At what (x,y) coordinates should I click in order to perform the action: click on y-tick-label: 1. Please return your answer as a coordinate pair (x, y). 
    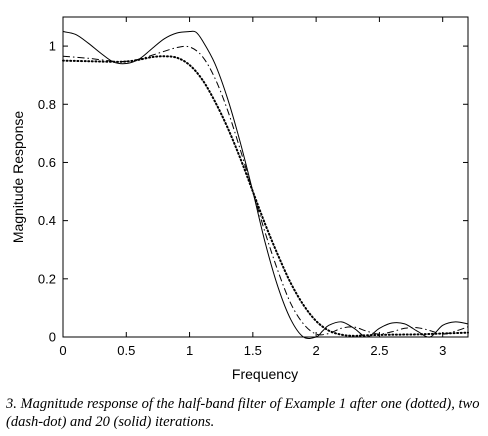
    Looking at the image, I should click on (52, 46).